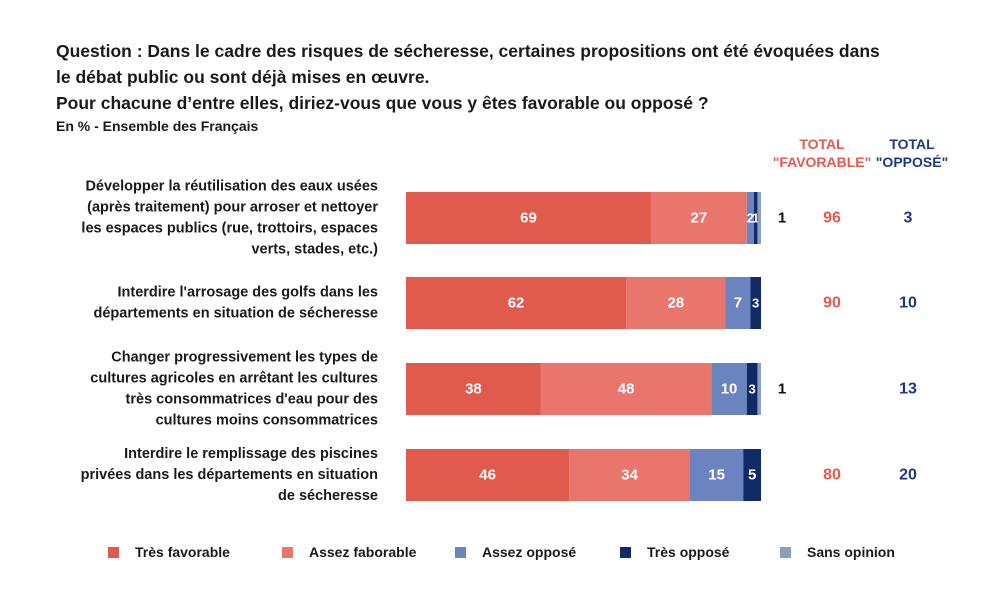  I want to click on subtitle: En % - Ensemble des Français, so click(157, 126).